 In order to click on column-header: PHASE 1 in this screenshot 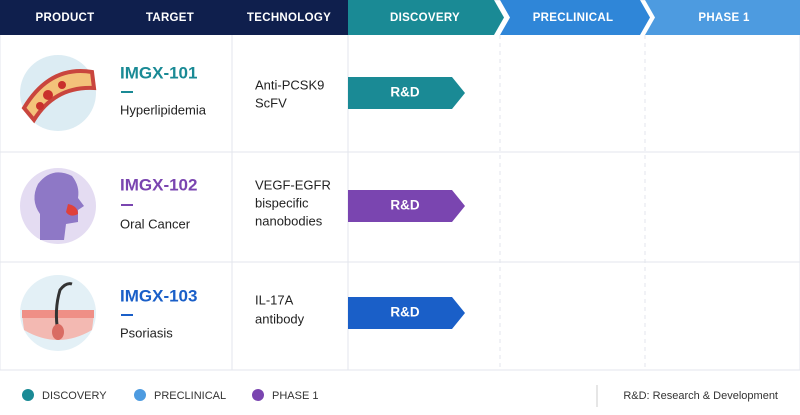, I will do `click(724, 18)`.